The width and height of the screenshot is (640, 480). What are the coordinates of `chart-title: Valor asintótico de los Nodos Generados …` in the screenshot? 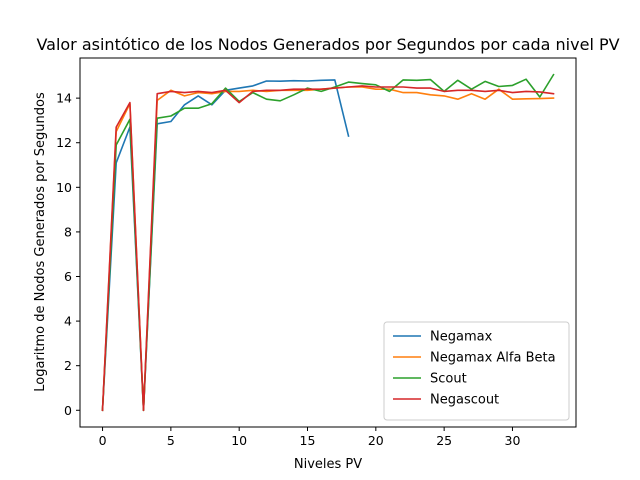 It's located at (327, 44).